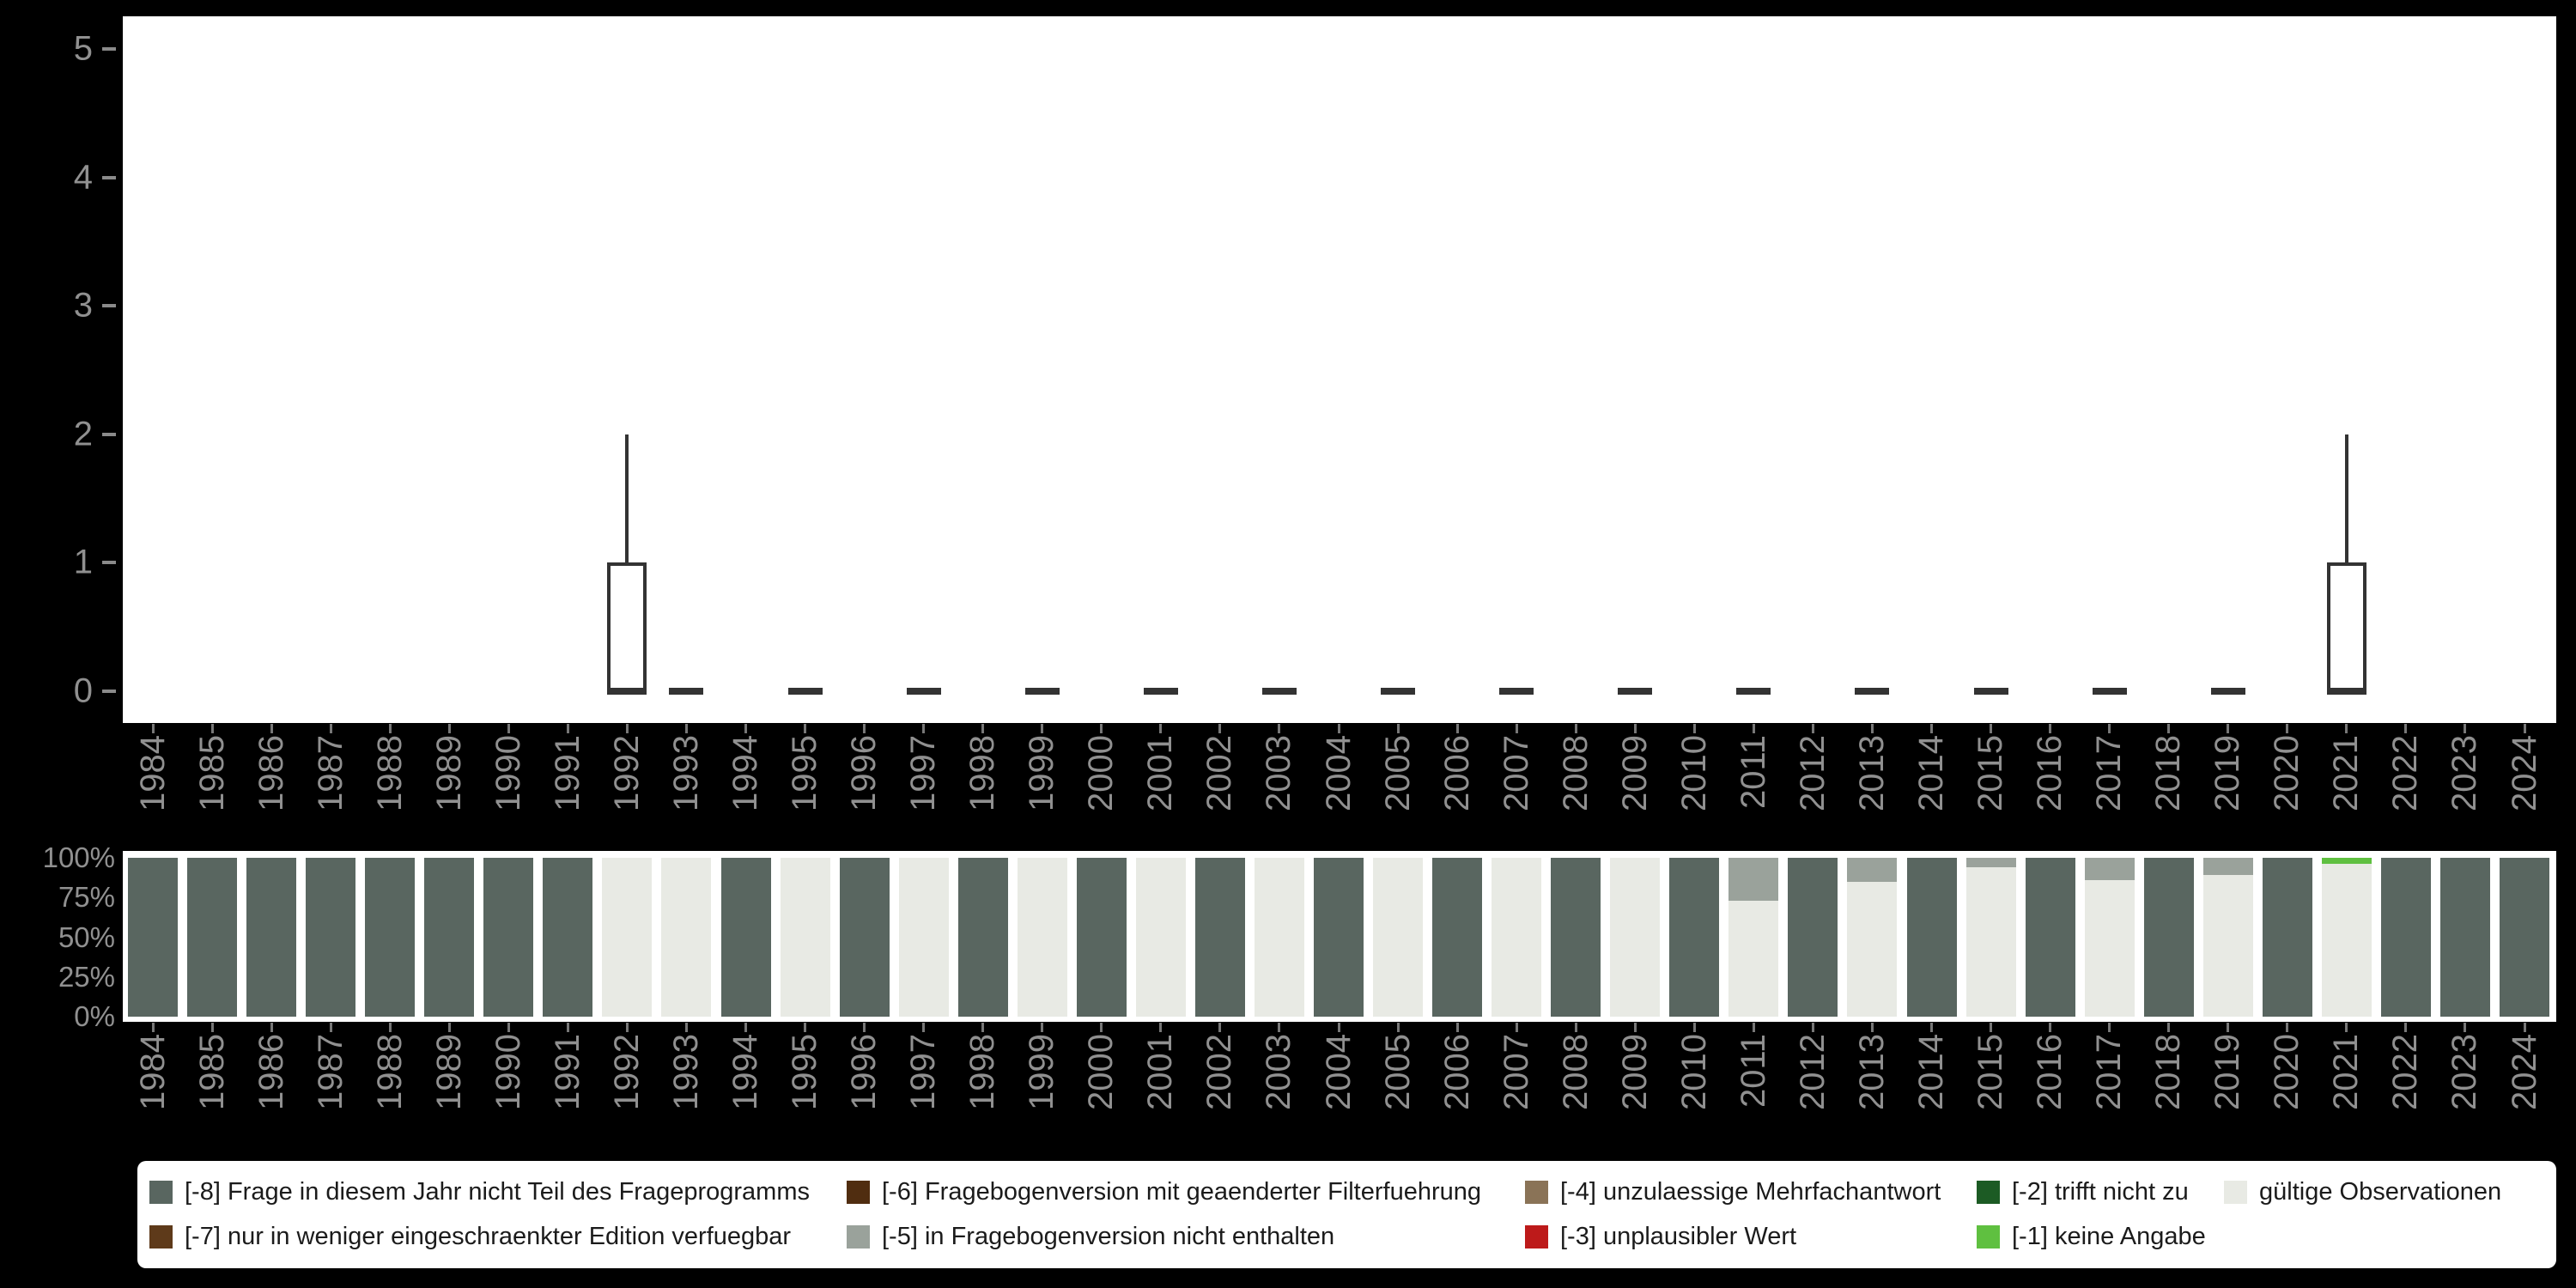  Describe the element at coordinates (109, 691) in the screenshot. I see `y-axis-tick-mark` at that location.